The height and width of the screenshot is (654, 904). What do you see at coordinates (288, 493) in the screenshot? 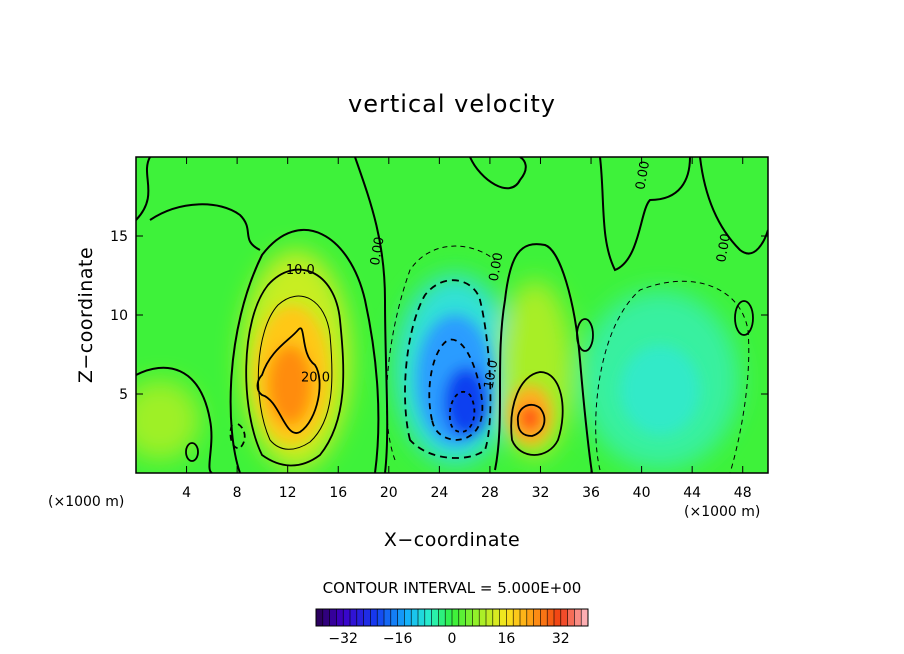
I see `x-tick-label: 12` at bounding box center [288, 493].